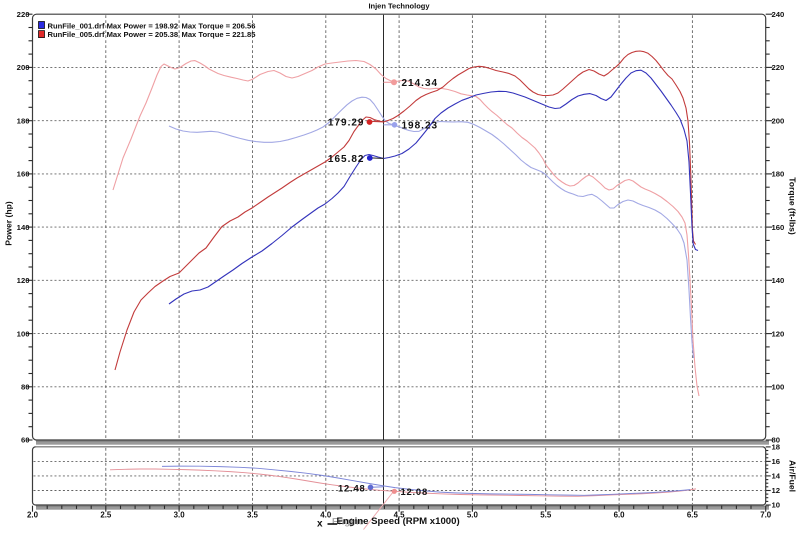 This screenshot has width=800, height=535. I want to click on svg-text: 5.5, so click(546, 514).